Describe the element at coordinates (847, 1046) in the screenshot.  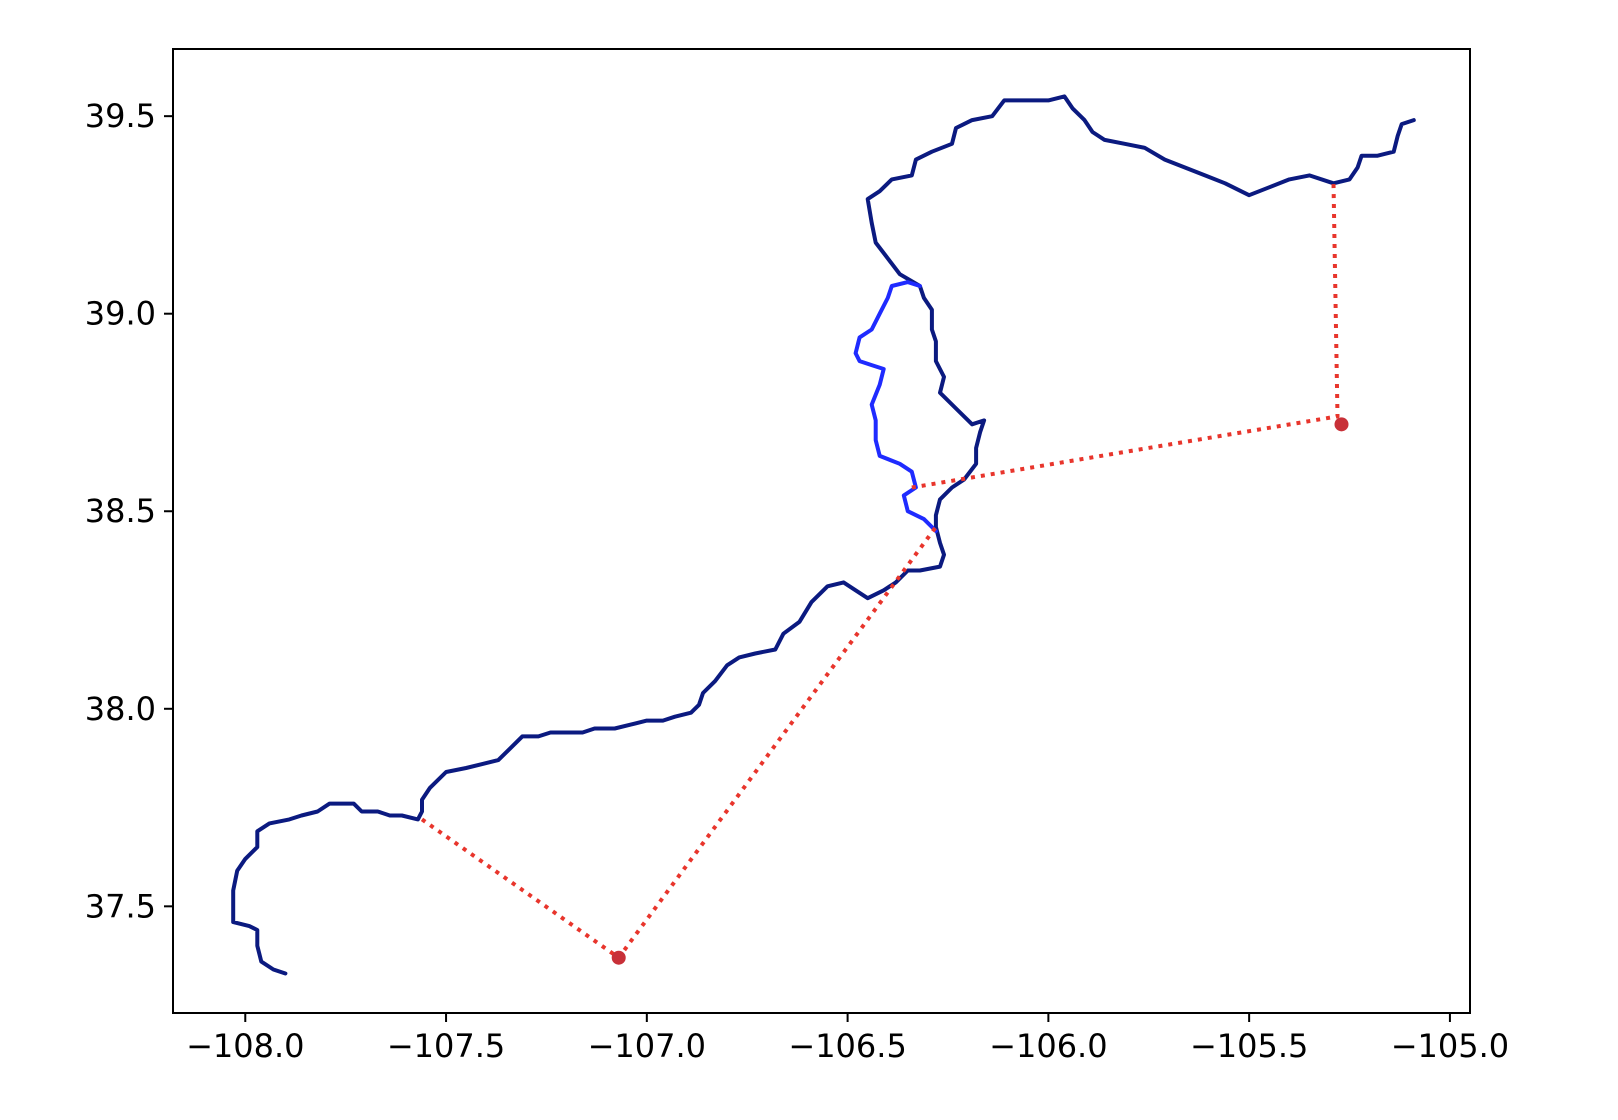
I see `x-tick-label: −106.5` at that location.